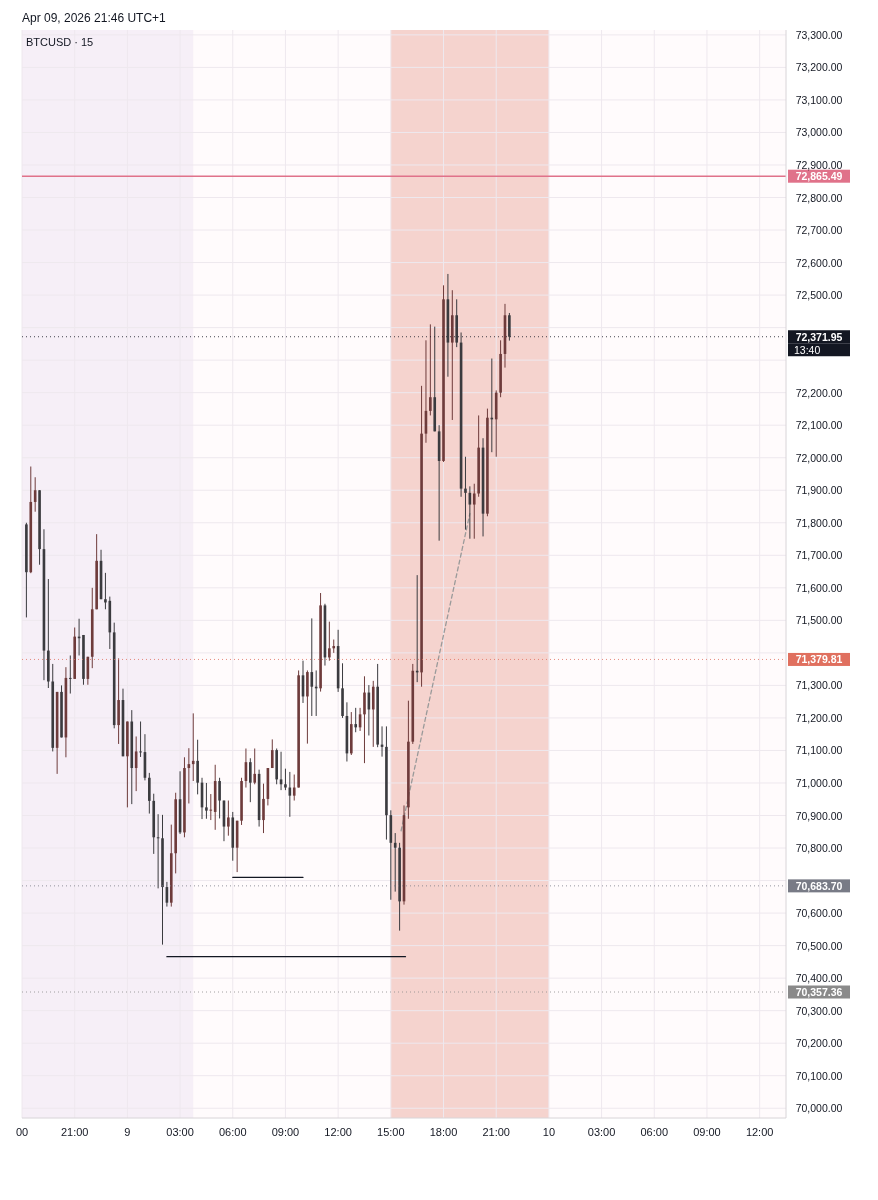 This screenshot has width=878, height=1200. Describe the element at coordinates (819, 1075) in the screenshot. I see `y-tick-label: 70,100.00` at that location.